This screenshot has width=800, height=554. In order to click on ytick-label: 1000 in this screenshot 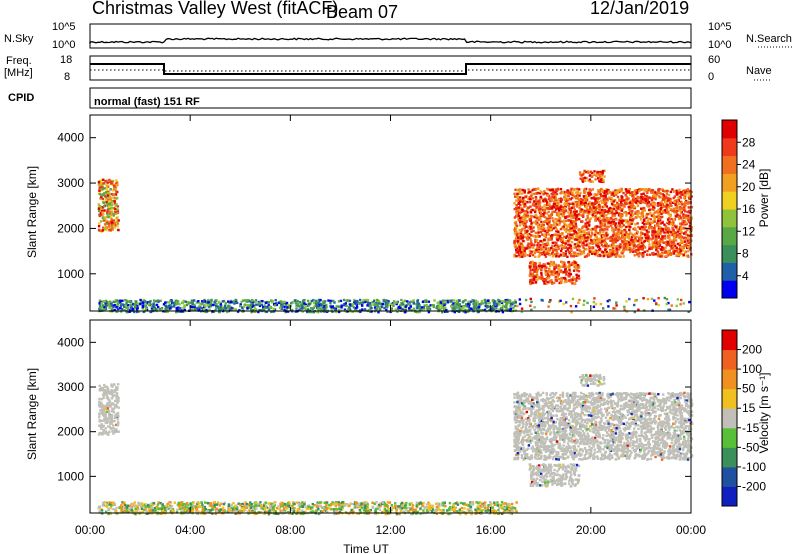, I will do `click(70, 274)`.